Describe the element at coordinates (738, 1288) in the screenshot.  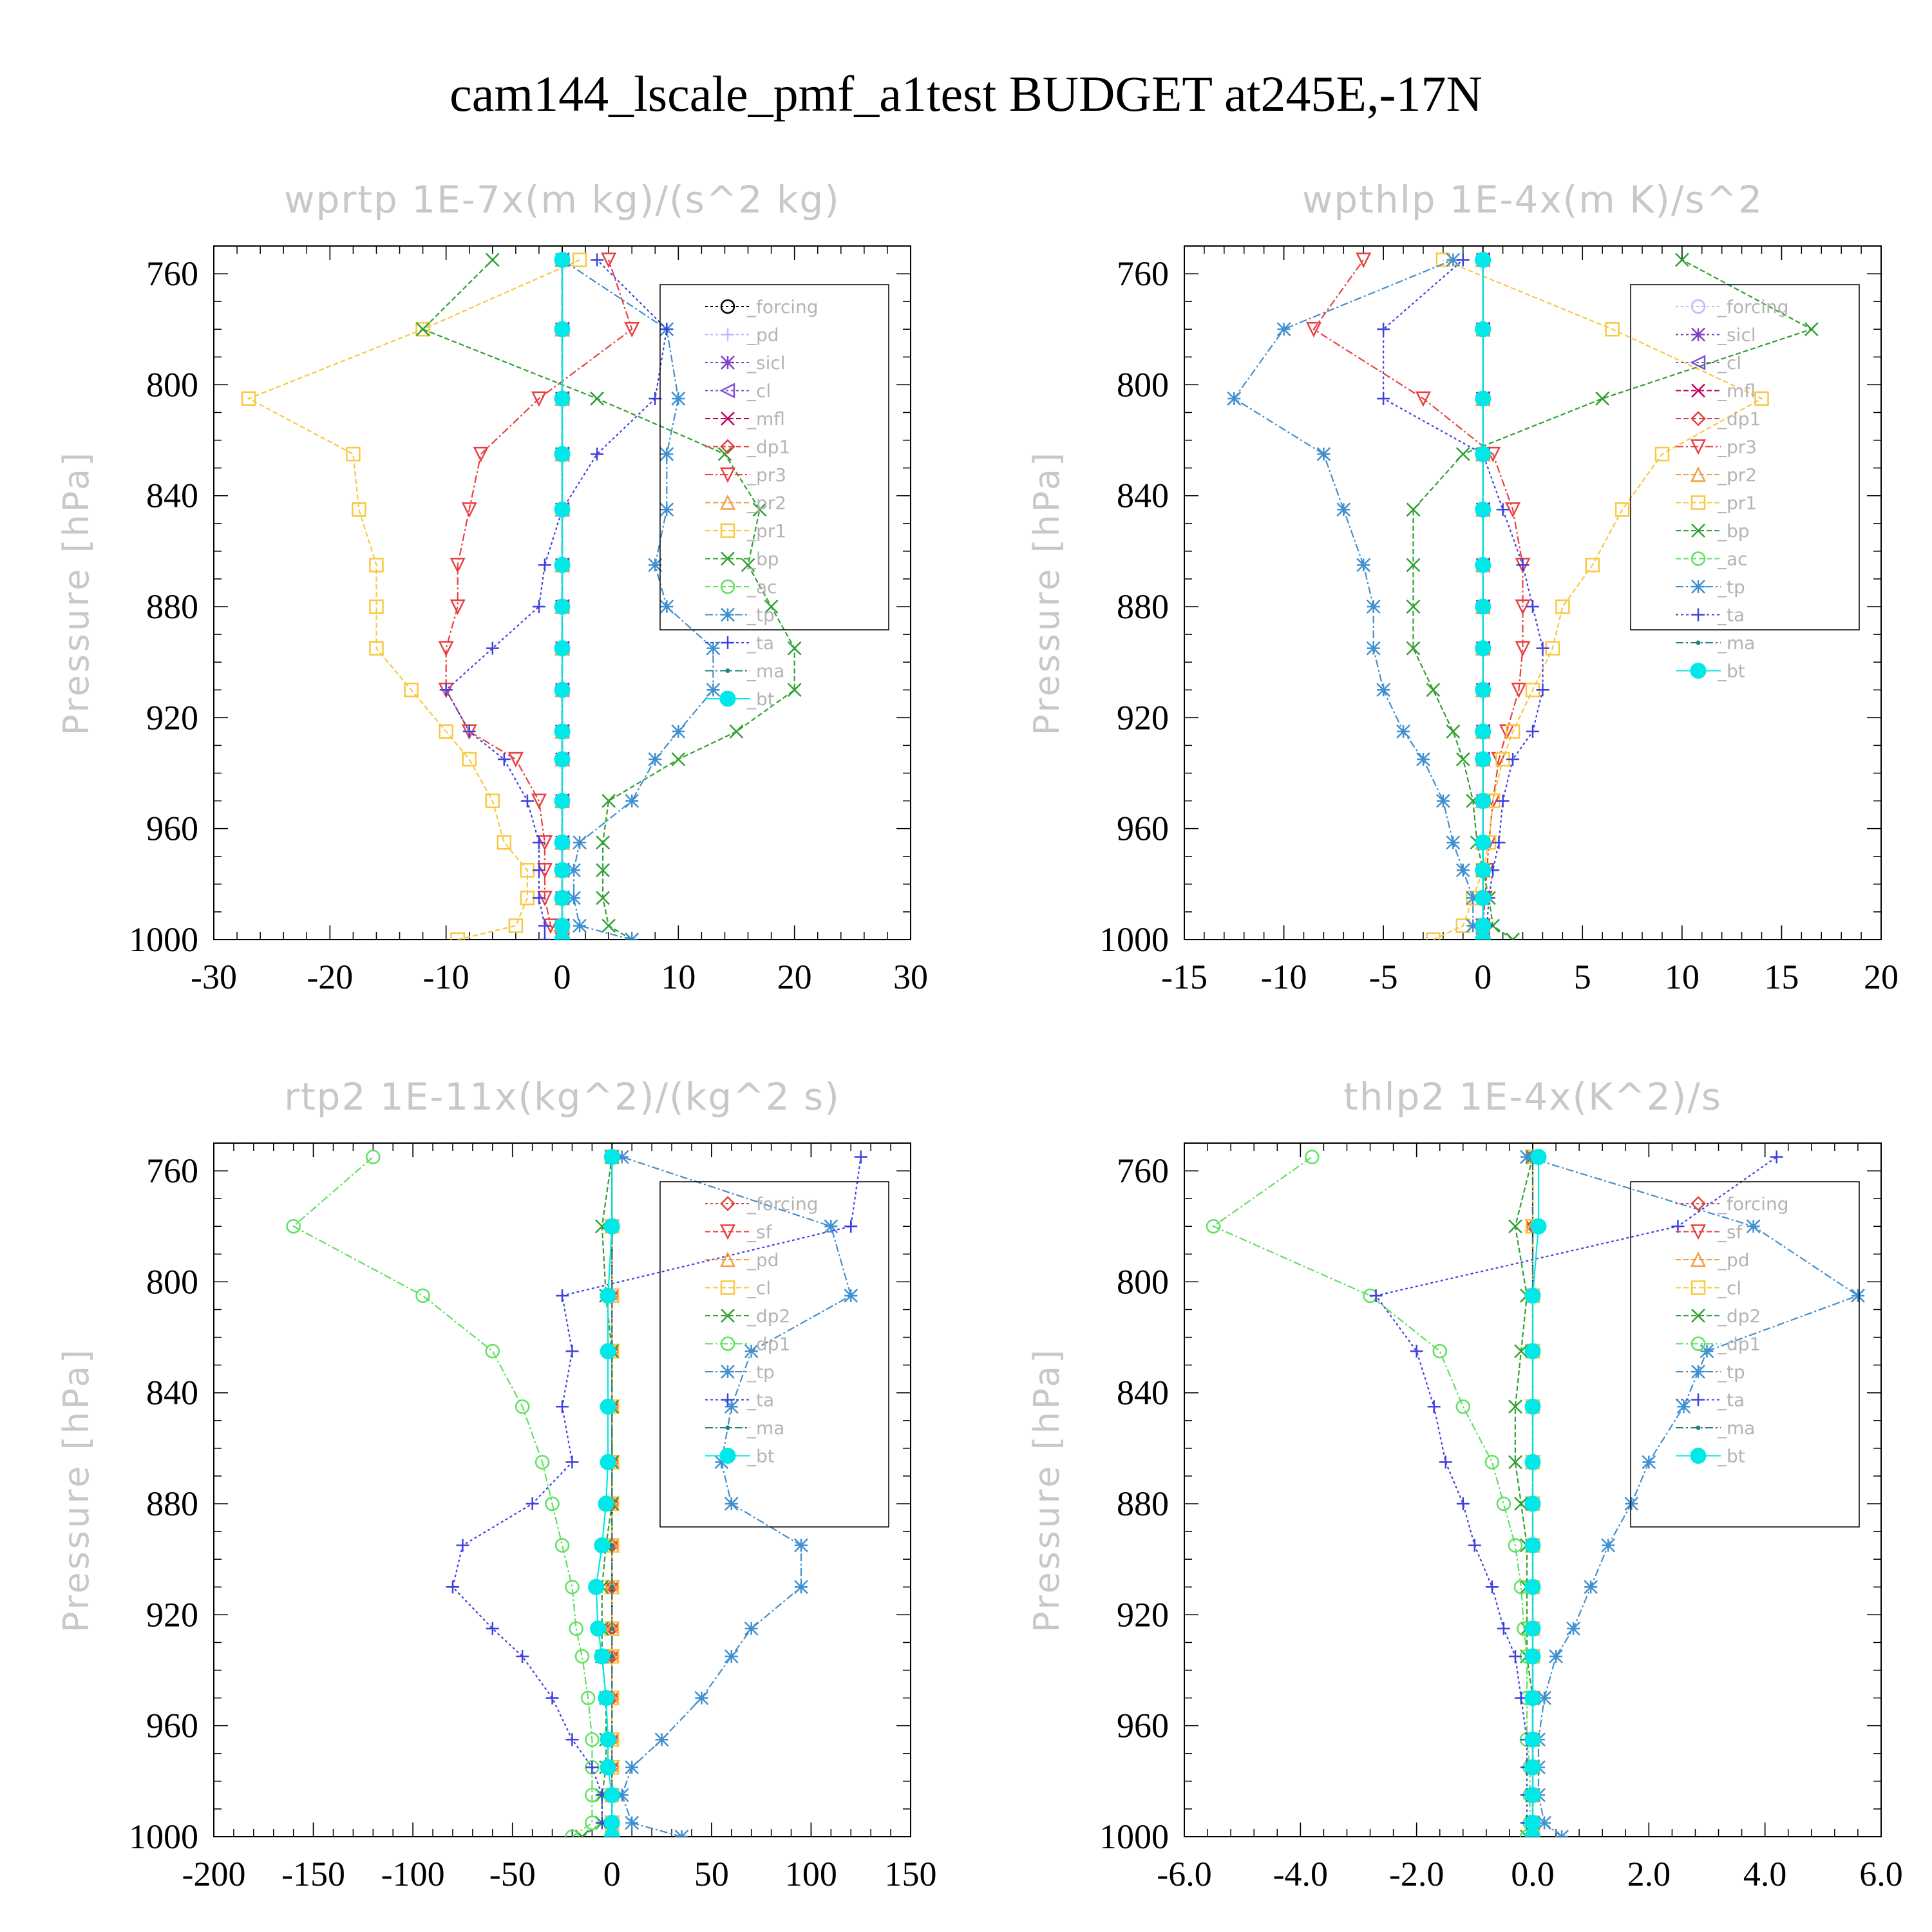
I see `legend-item: _cl` at that location.